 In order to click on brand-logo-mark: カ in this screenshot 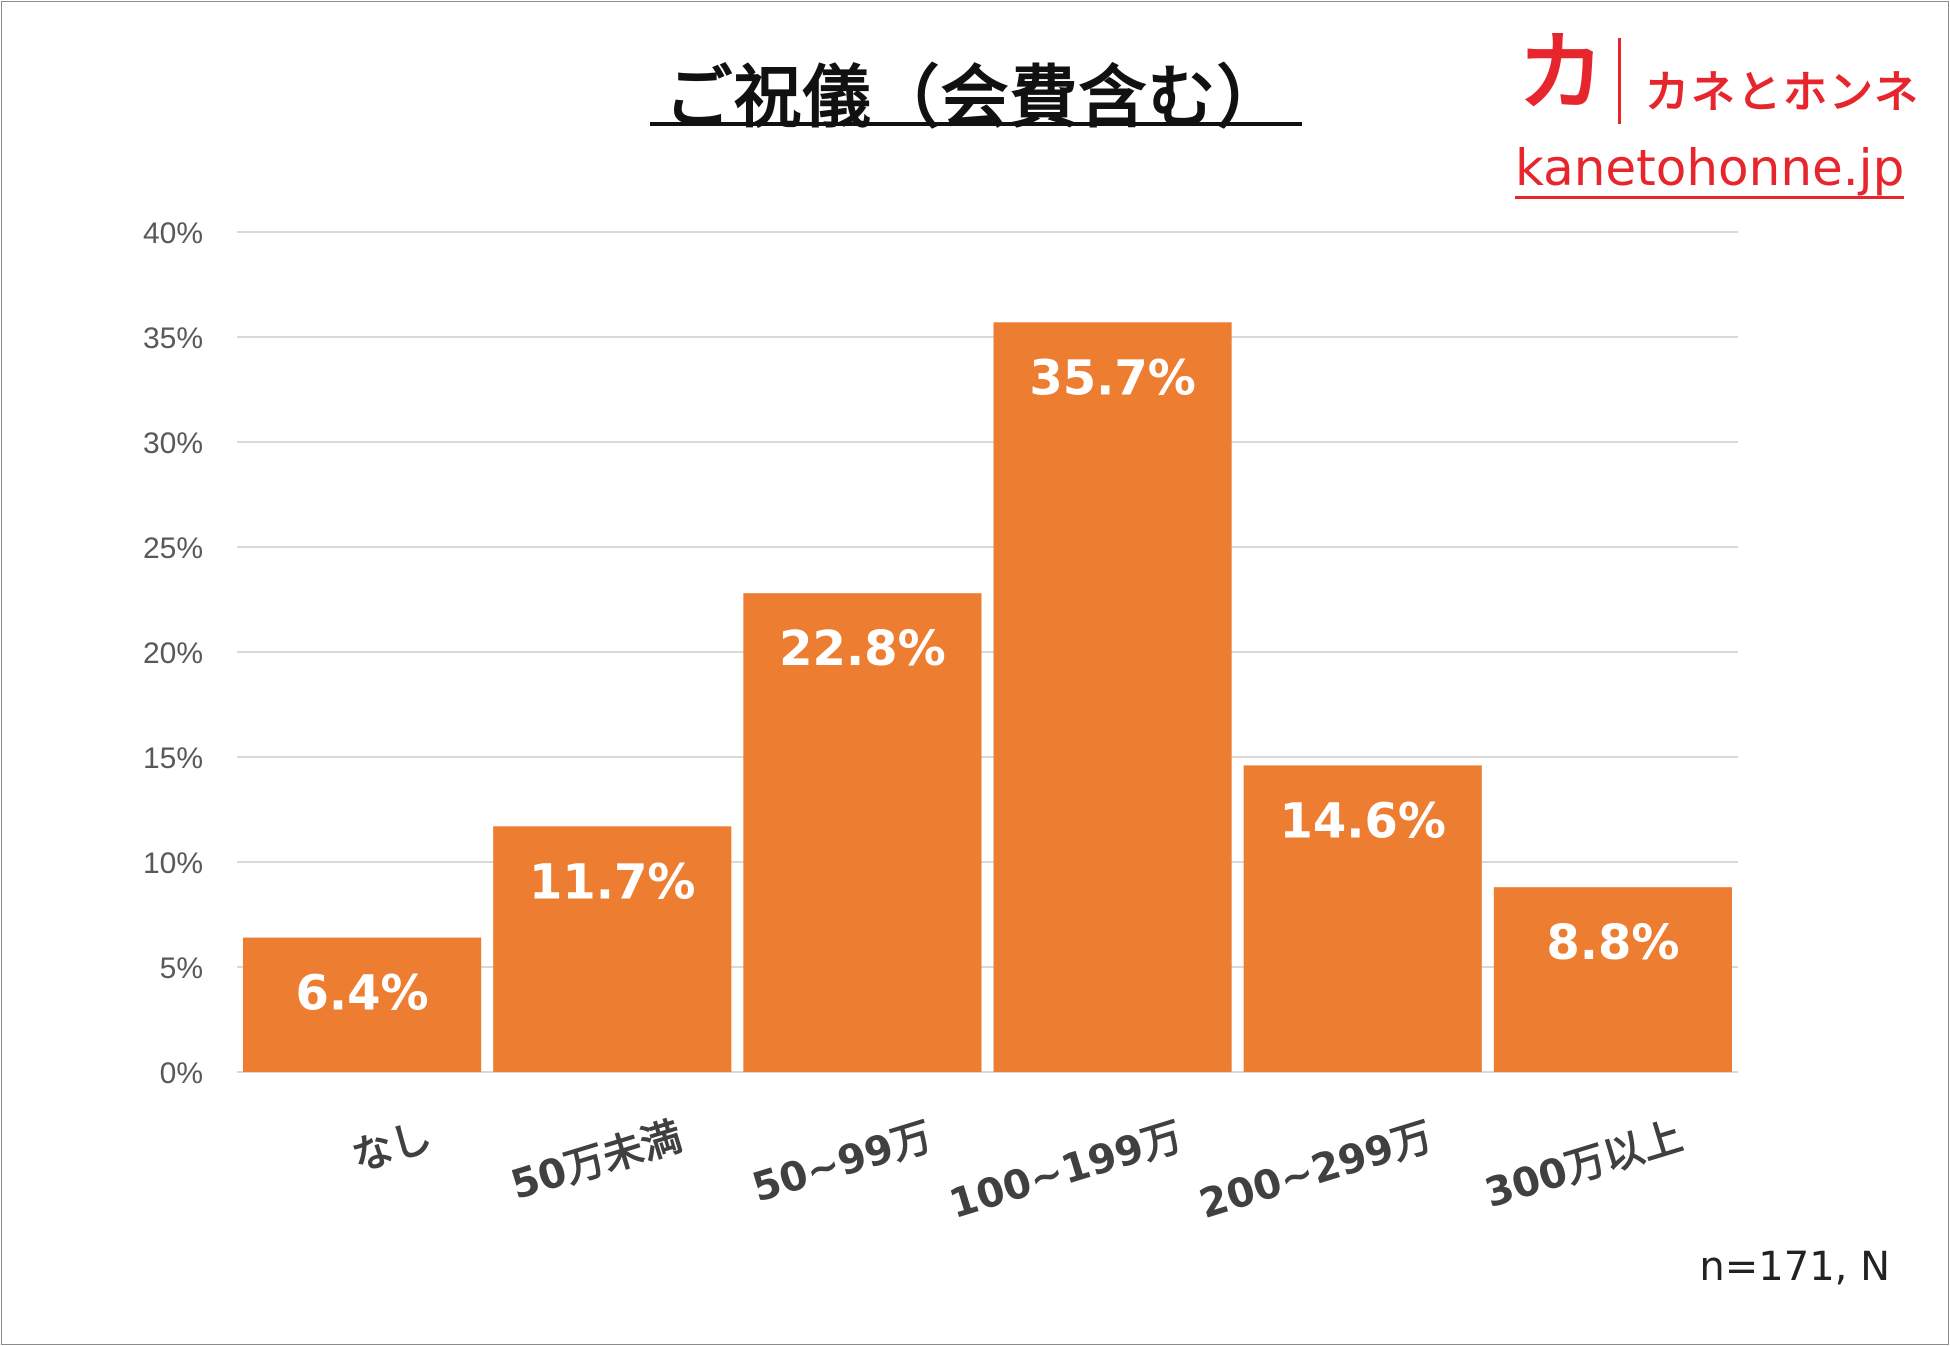, I will do `click(1561, 73)`.